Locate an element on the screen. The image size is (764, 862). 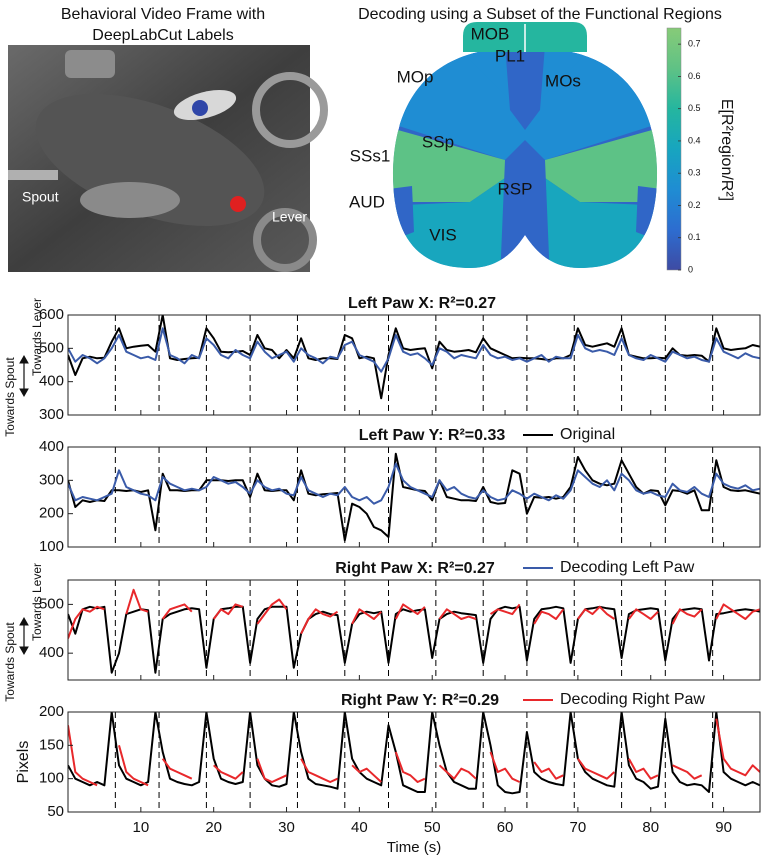
panel-title: Behavioral Video Frame with is located at coordinates (163, 14).